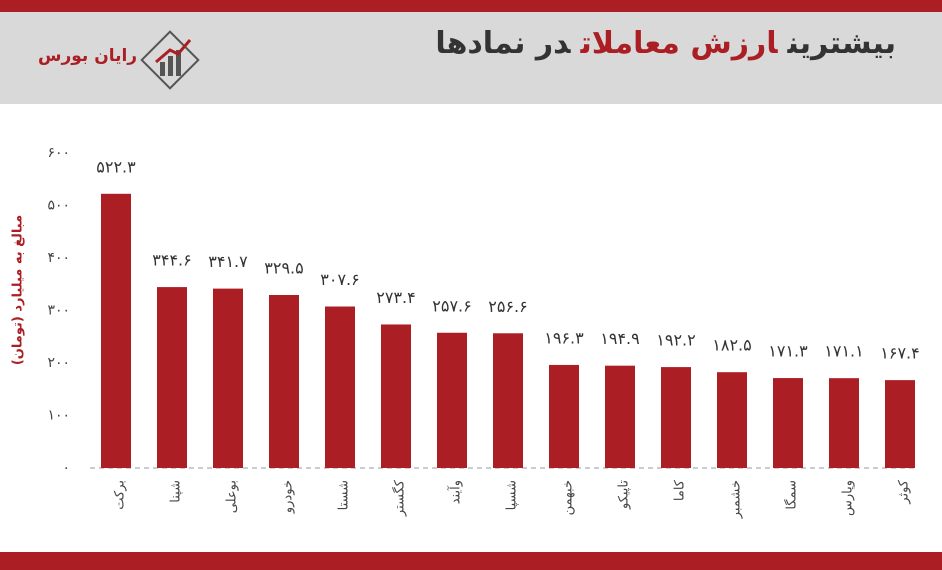 The height and width of the screenshot is (570, 942). What do you see at coordinates (619, 338) in the screenshot?
I see `value-label: ۱۹۴.۹` at bounding box center [619, 338].